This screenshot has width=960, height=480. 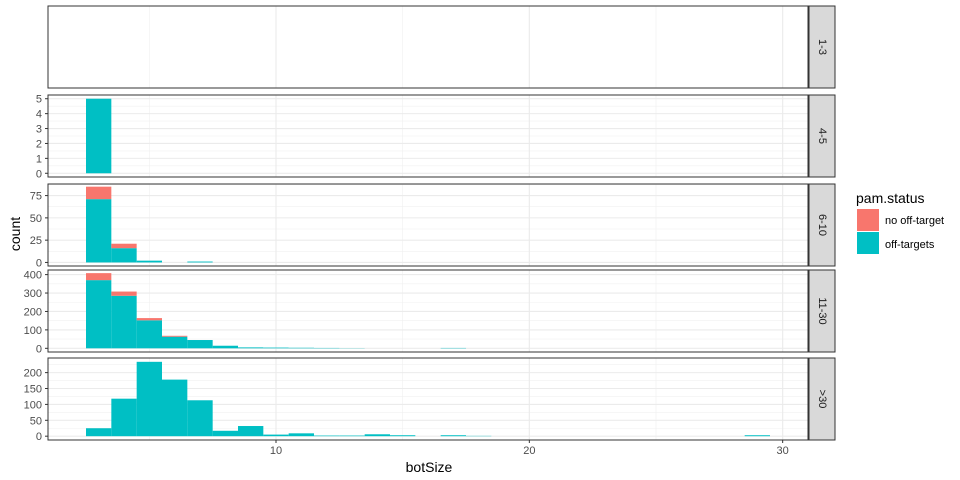 I want to click on y-tick-label: 5, so click(x=39, y=100).